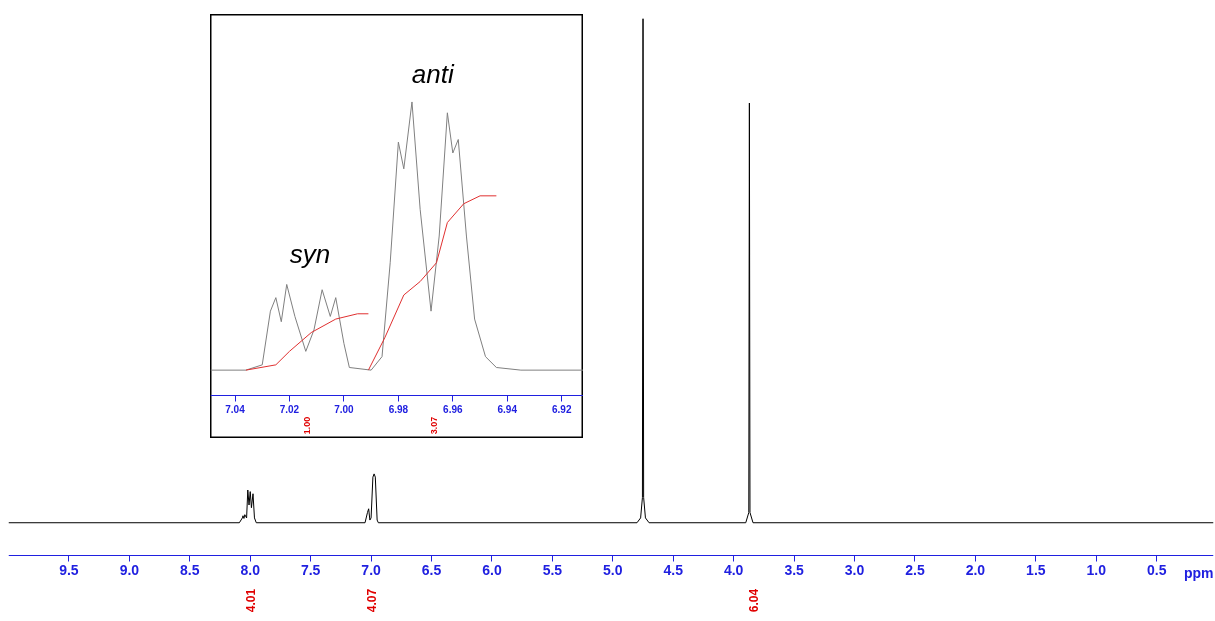 This screenshot has width=1215, height=621. What do you see at coordinates (1156, 570) in the screenshot?
I see `x-tick-label: 0.5` at bounding box center [1156, 570].